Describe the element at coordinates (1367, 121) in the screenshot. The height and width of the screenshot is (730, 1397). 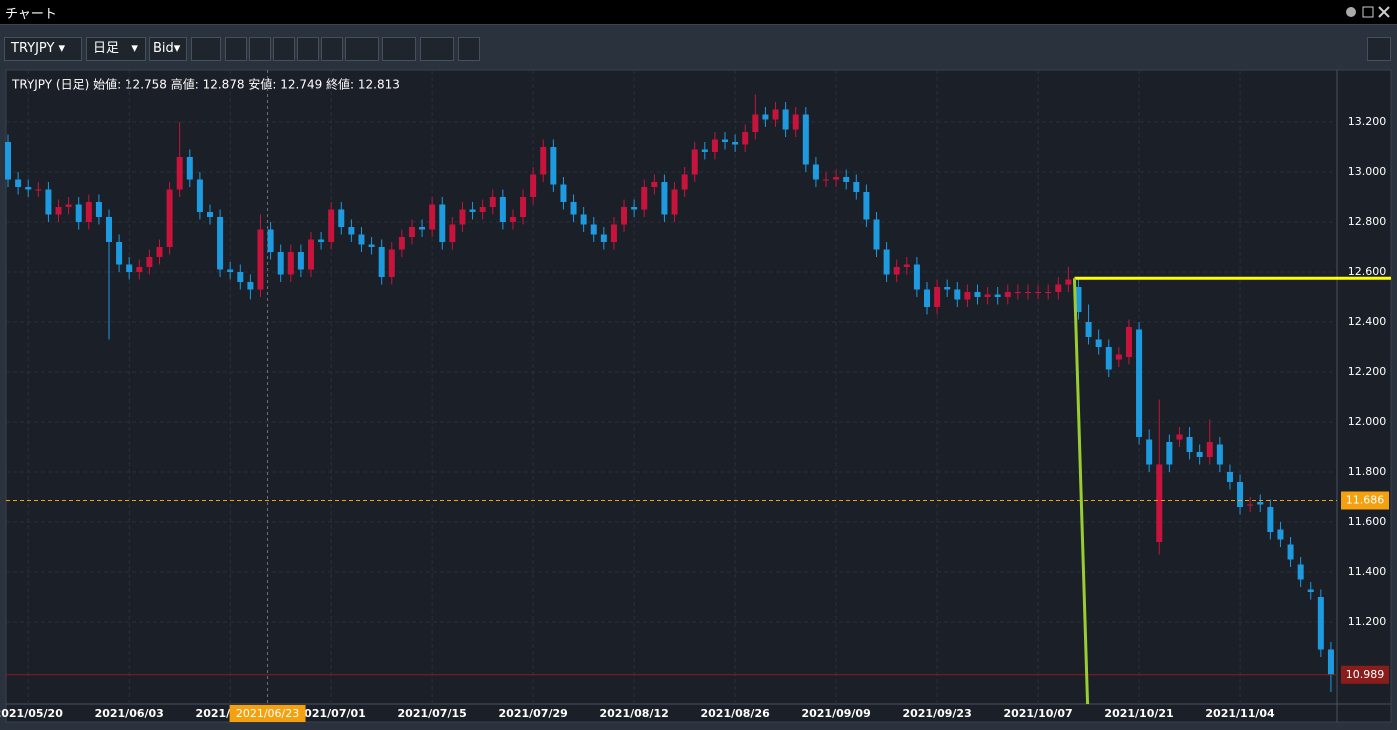
I see `y-tick-label: 13.200` at that location.